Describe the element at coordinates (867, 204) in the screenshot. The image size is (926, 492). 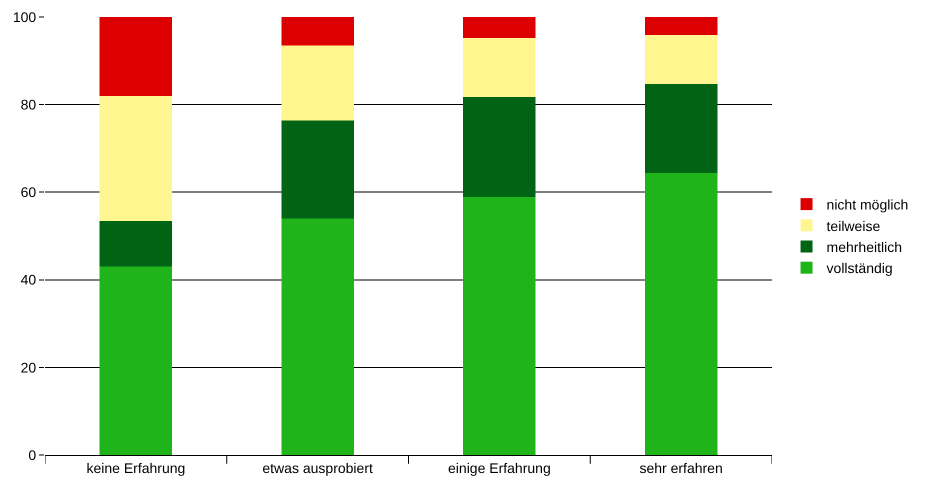
I see `legend-label: nicht möglich` at that location.